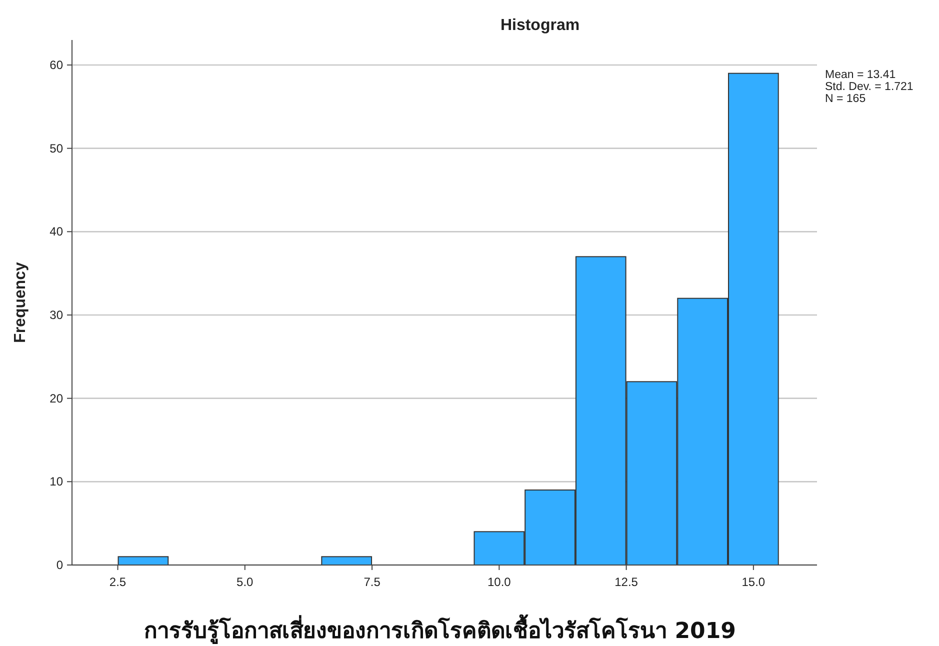 This screenshot has height=646, width=939. What do you see at coordinates (57, 398) in the screenshot?
I see `y-tick-label: 20` at bounding box center [57, 398].